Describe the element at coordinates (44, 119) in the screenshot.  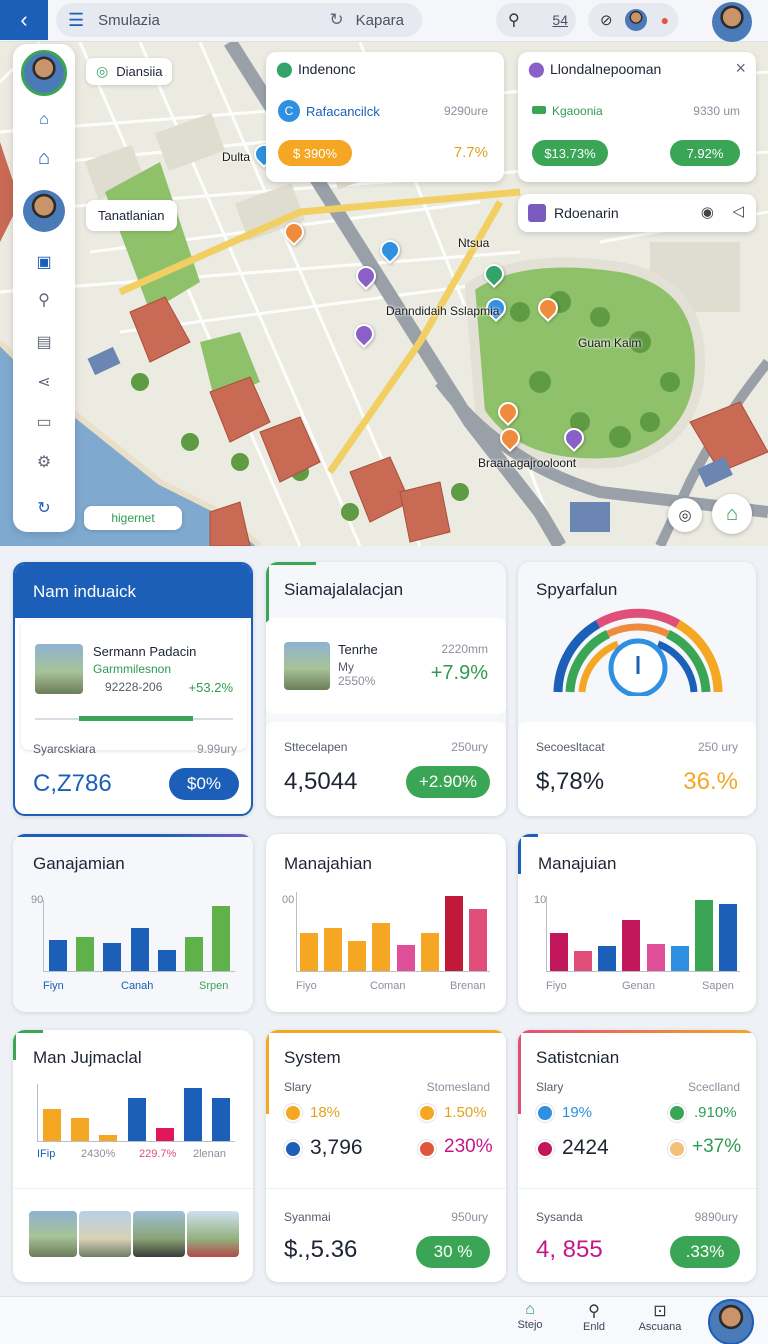
I see `home-outline-icon: ⌂` at that location.